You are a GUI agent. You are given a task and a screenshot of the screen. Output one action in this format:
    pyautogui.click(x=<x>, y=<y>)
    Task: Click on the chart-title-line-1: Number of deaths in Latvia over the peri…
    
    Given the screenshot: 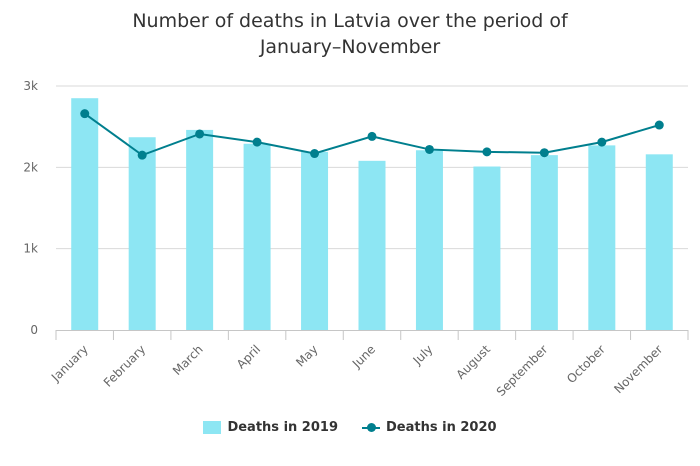 What is the action you would take?
    pyautogui.click(x=350, y=21)
    